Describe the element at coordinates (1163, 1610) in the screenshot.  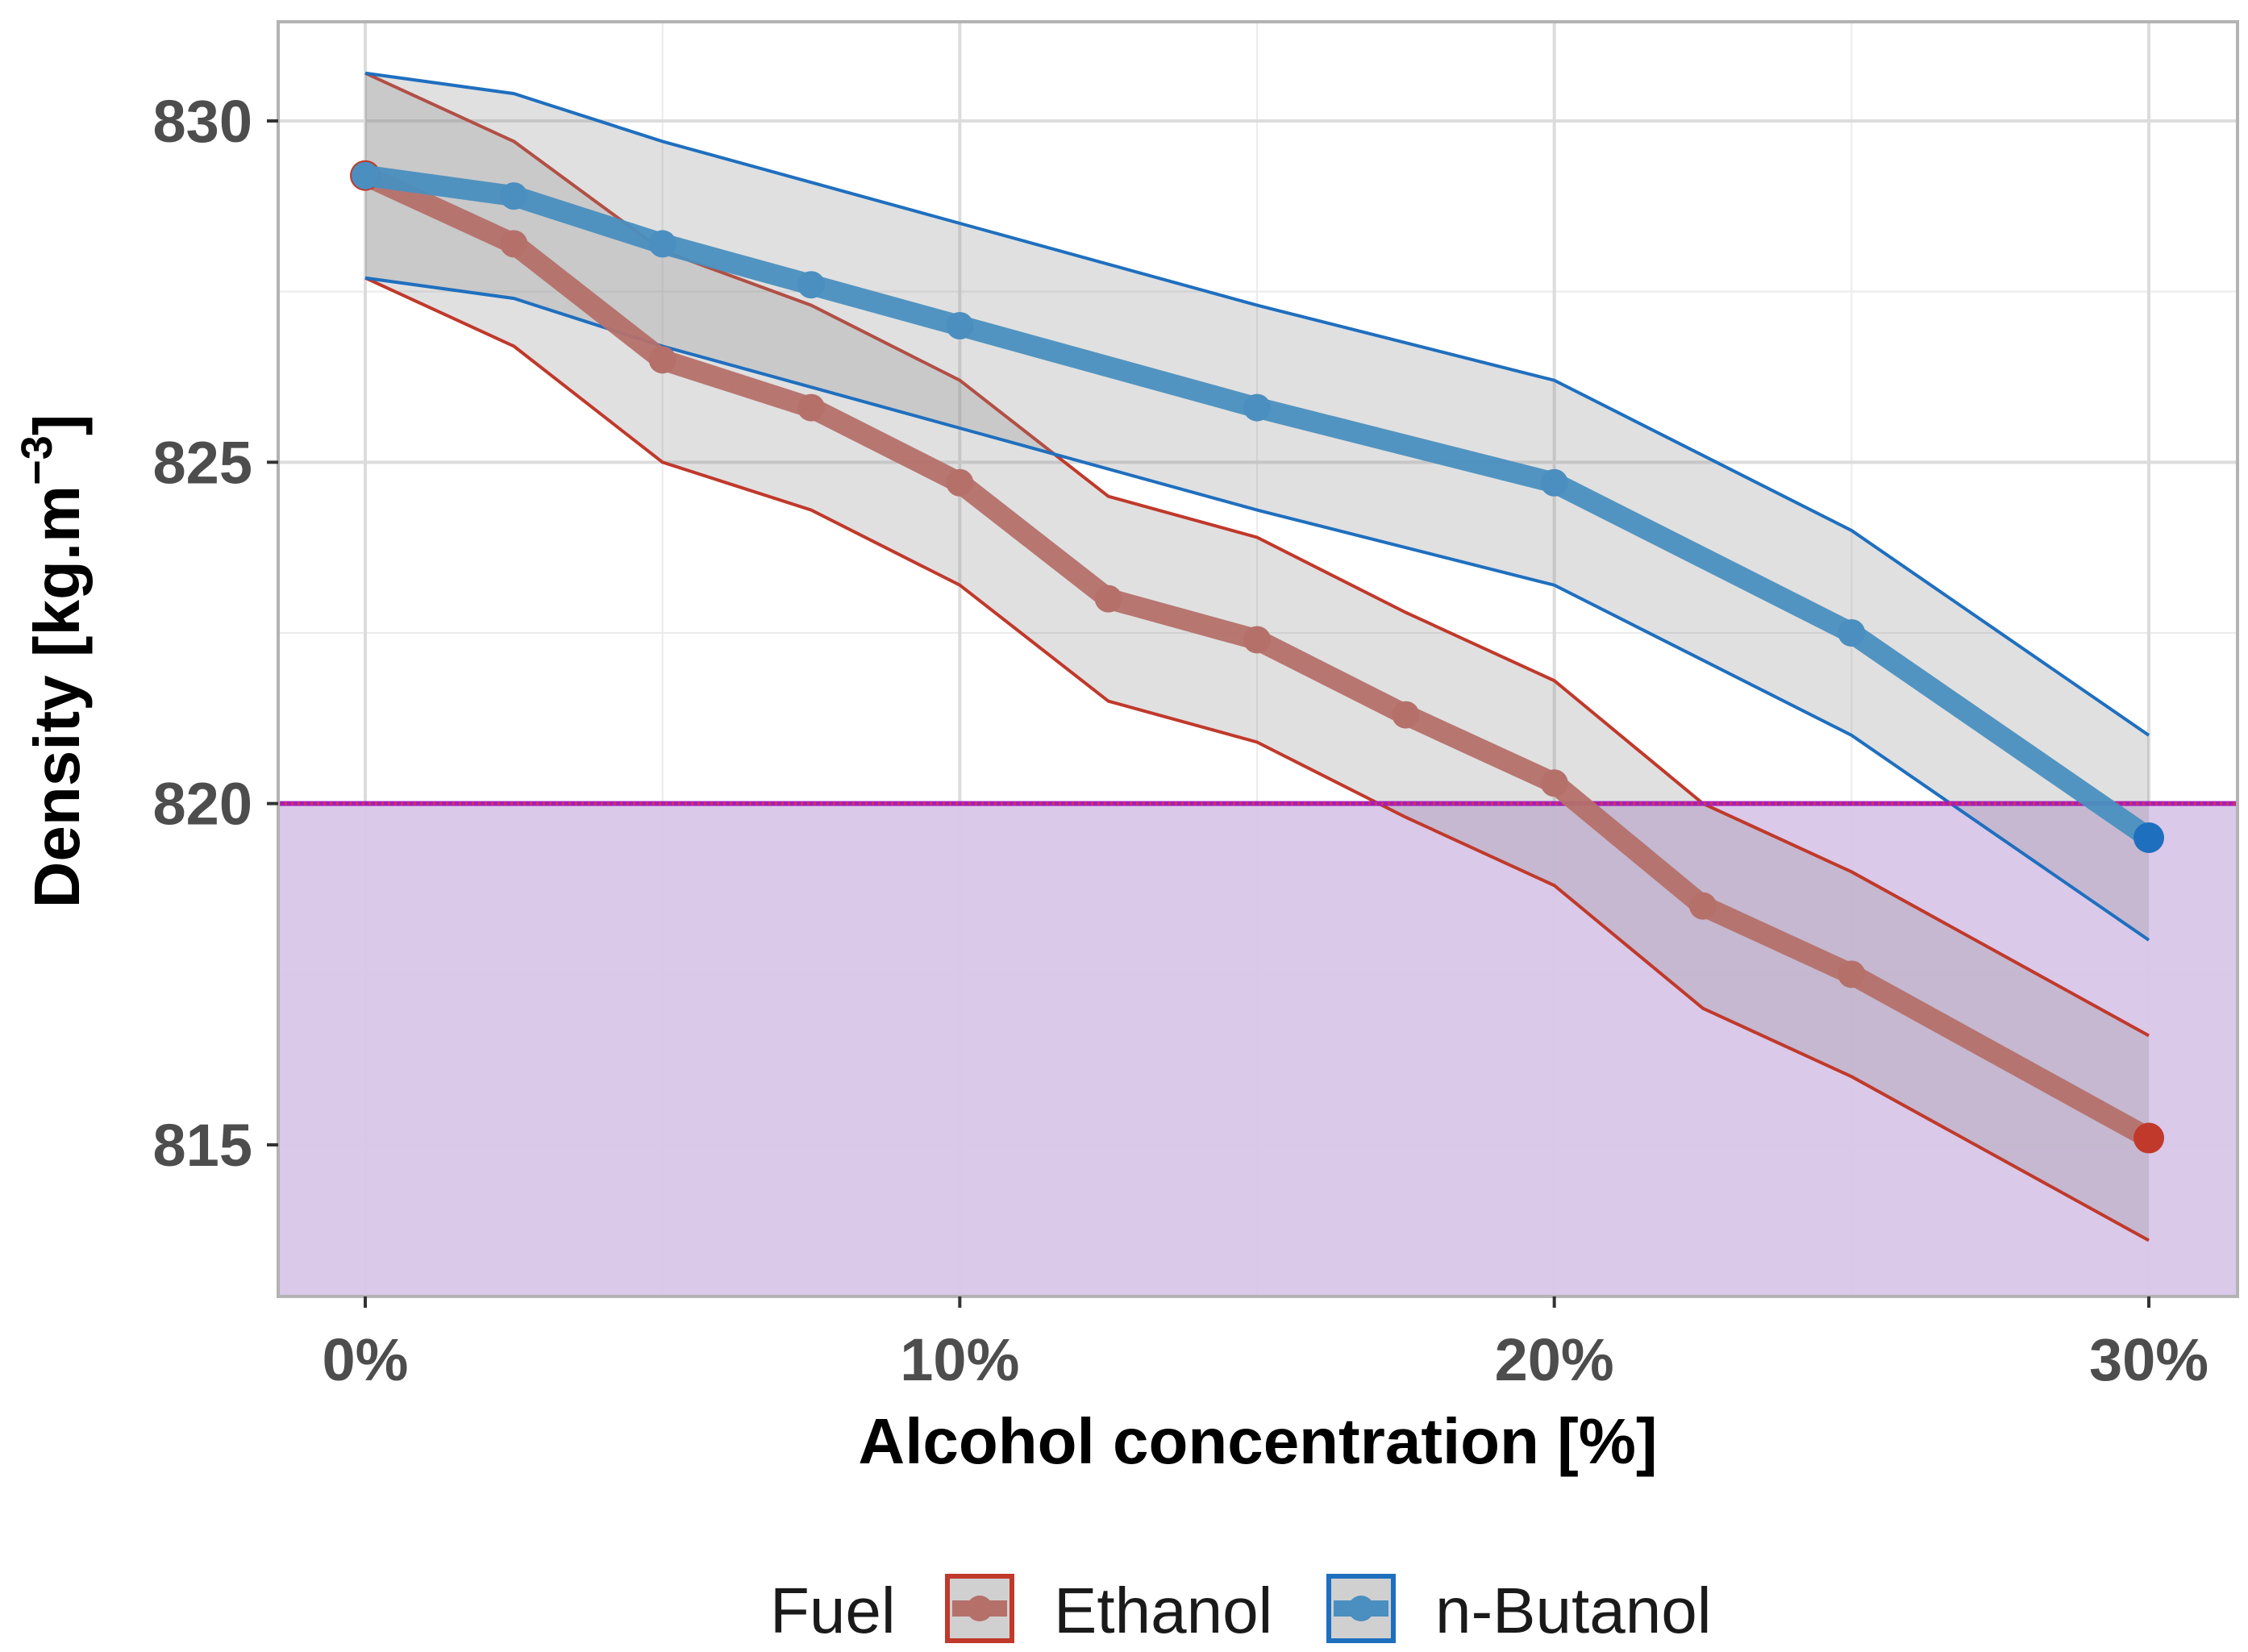
I see `legend-label-ethanol: Ethanol` at that location.